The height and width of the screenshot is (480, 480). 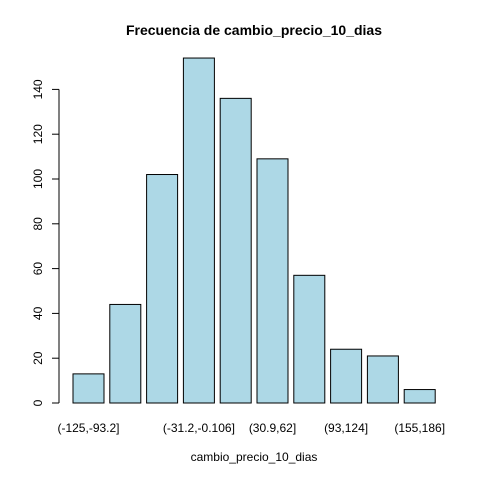 I want to click on x-tick-label: (-125,-93.2], so click(x=88, y=428).